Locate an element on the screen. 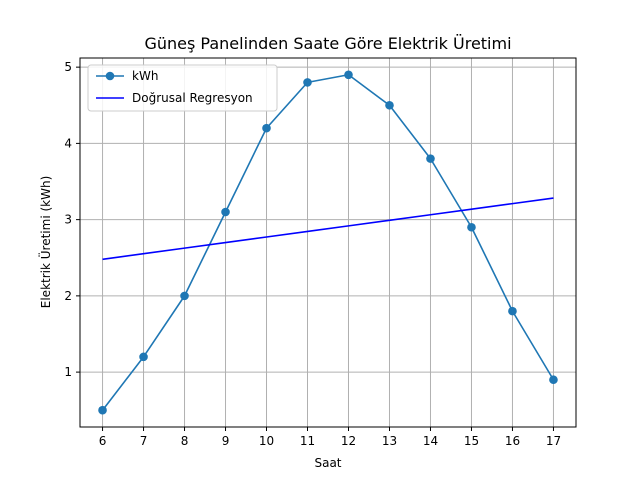  y-tick-label: 1 is located at coordinates (68, 372).